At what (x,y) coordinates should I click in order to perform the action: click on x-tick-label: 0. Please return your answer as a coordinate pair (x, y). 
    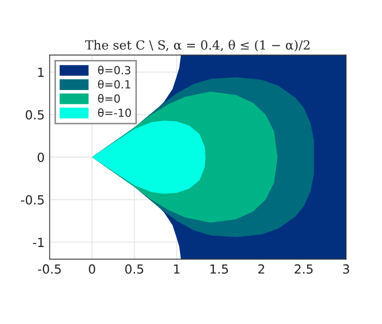
    Looking at the image, I should click on (92, 269).